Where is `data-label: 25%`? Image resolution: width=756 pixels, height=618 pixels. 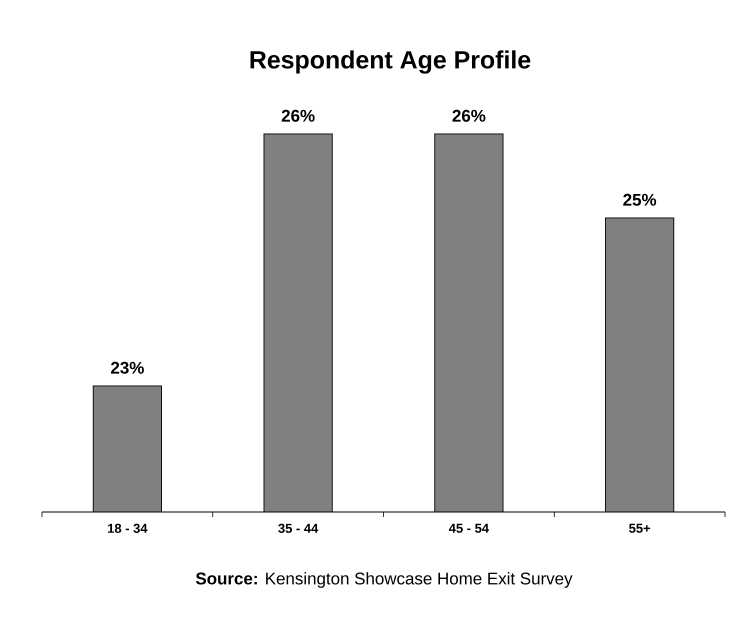 data-label: 25% is located at coordinates (639, 200).